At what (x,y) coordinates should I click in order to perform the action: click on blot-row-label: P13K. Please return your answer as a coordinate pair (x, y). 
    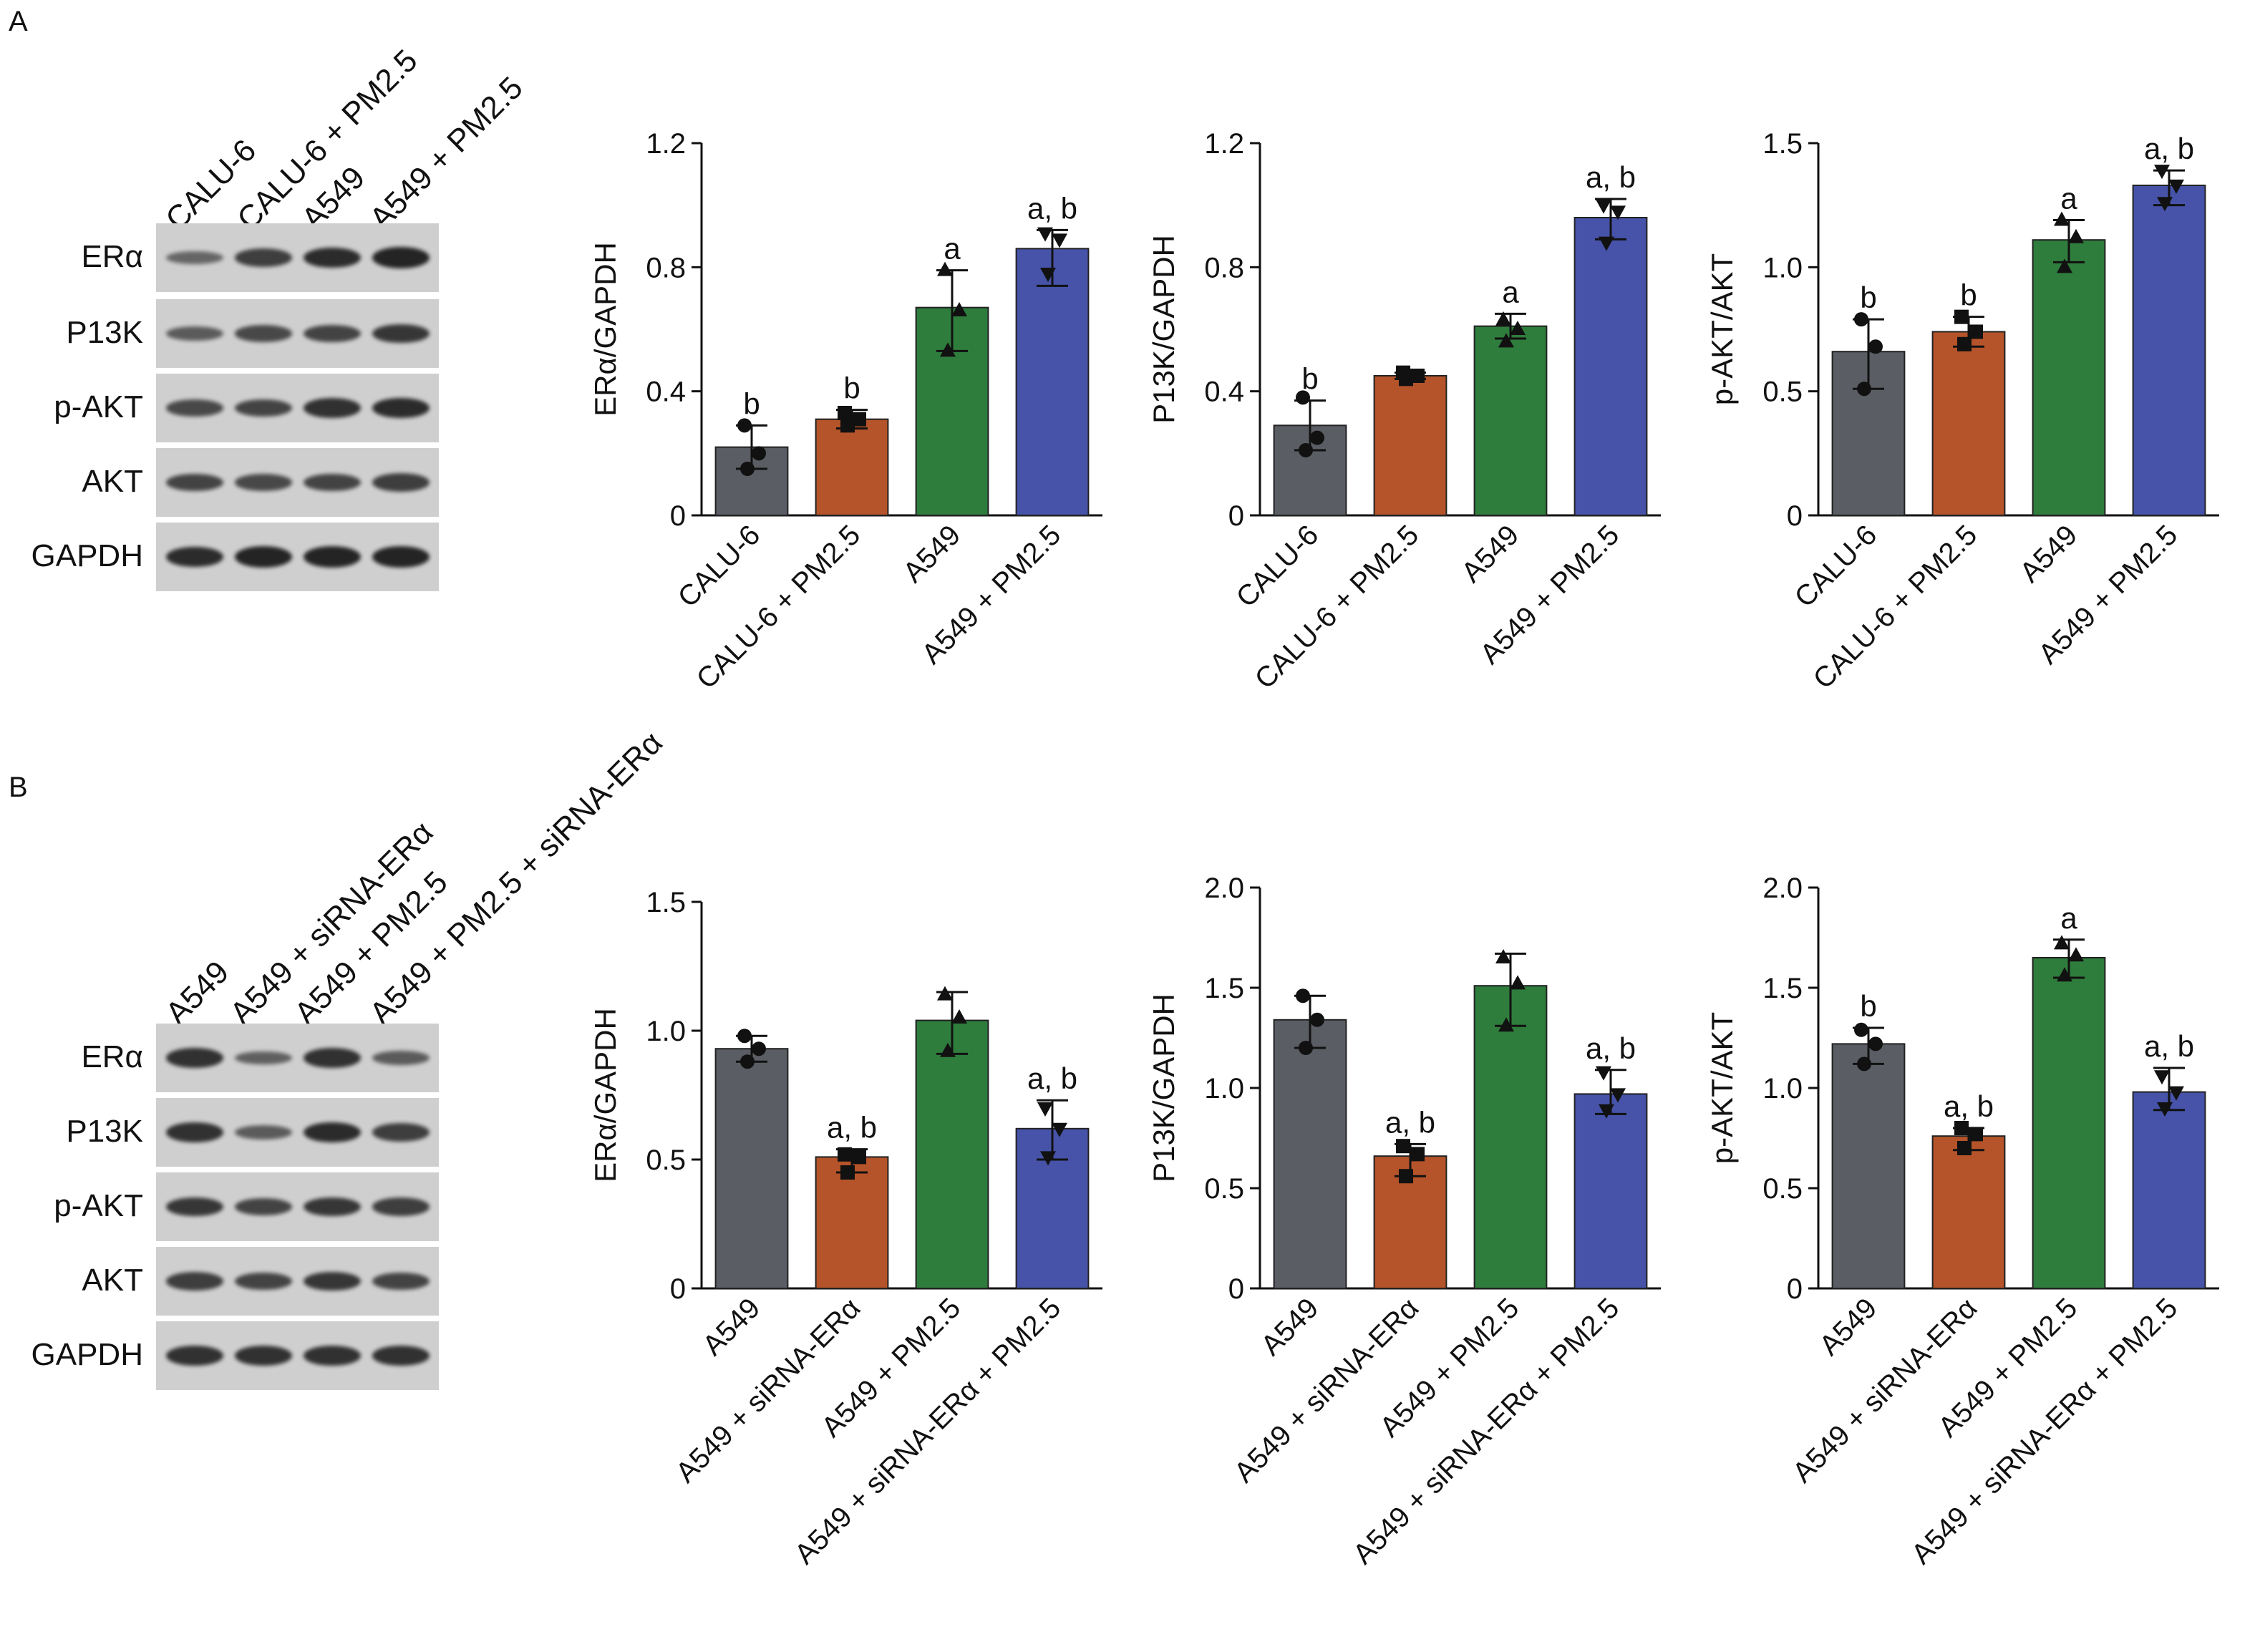
    Looking at the image, I should click on (104, 1131).